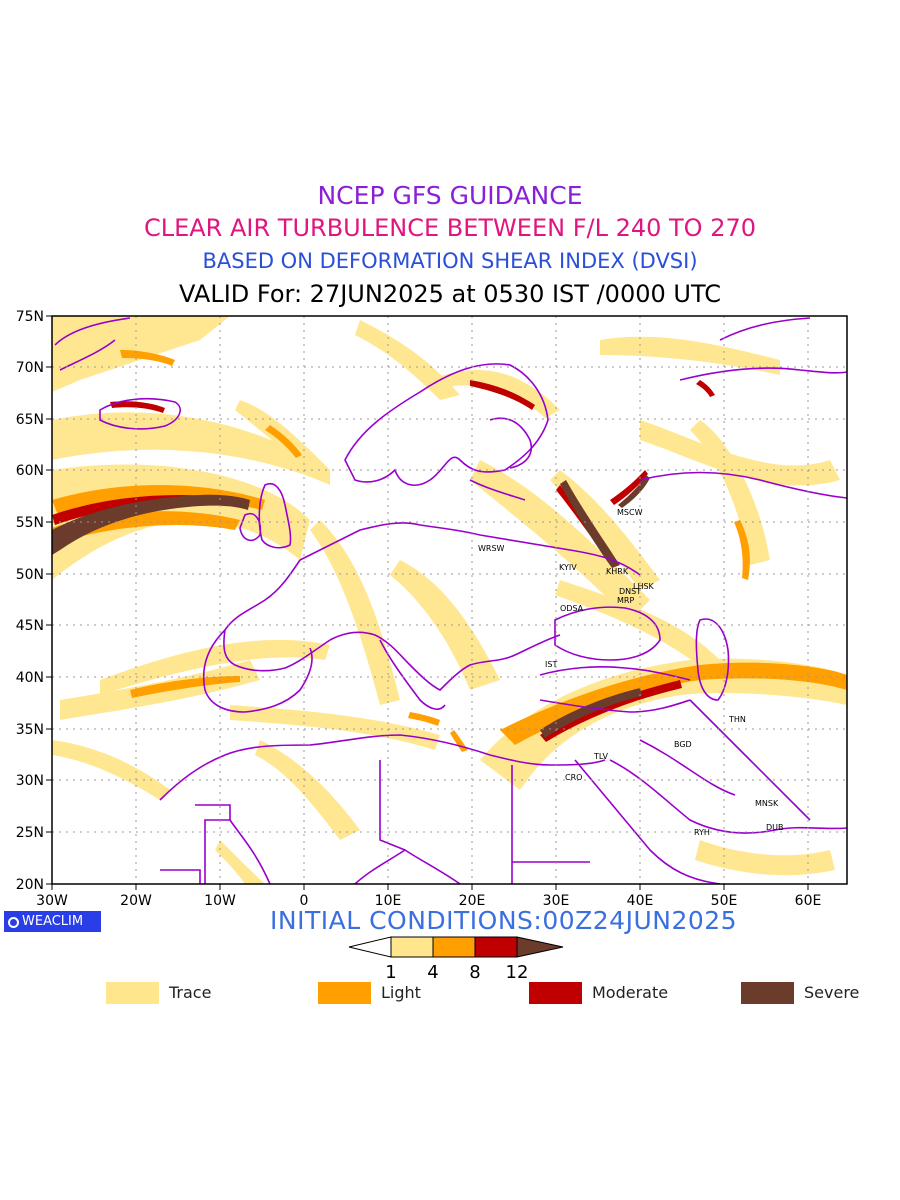 This screenshot has height=1200, width=900. Describe the element at coordinates (551, 664) in the screenshot. I see `station-label: IST` at that location.